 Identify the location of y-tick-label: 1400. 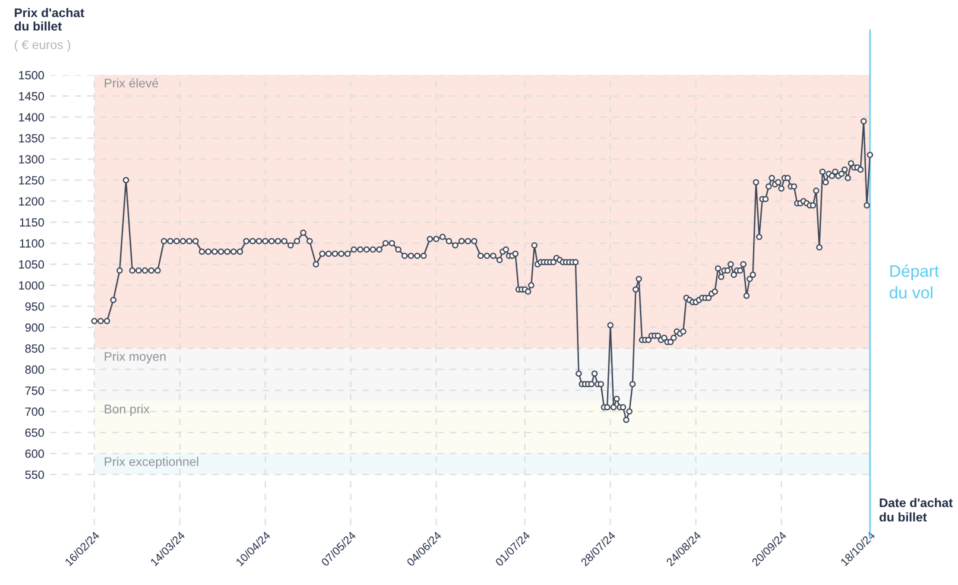
(31, 117).